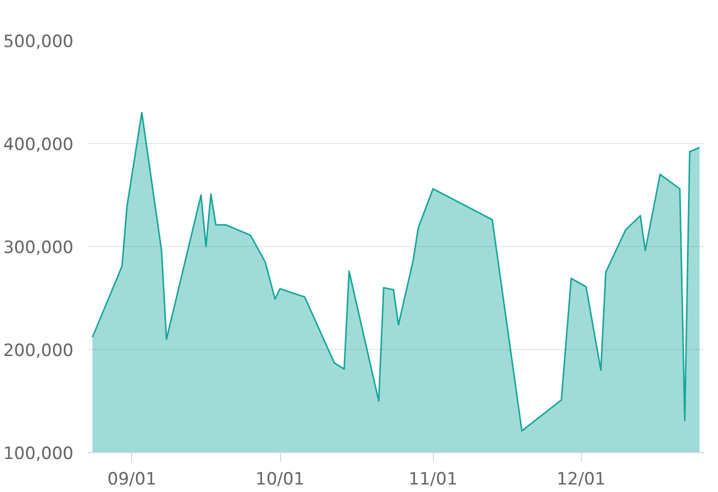  Describe the element at coordinates (38, 42) in the screenshot. I see `y-tick-label: 500,000` at that location.